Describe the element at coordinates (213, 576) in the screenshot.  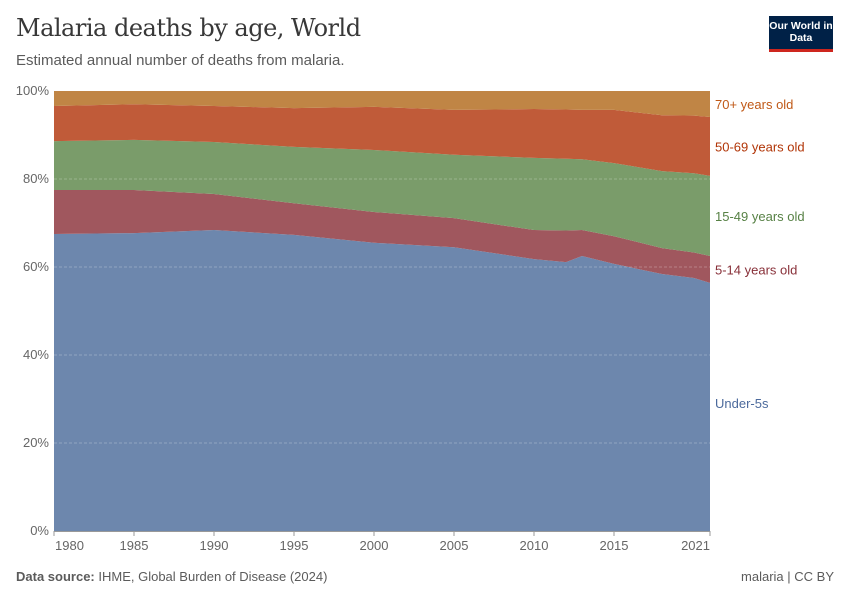
I see `source-text: IHME, Global Burden of Disease (2024)` at that location.